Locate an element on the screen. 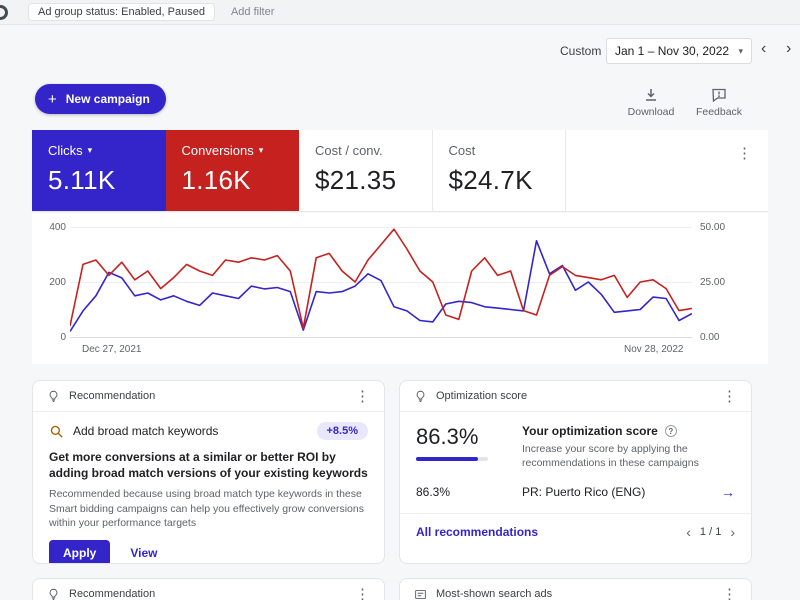 This screenshot has height=600, width=800. metric-label: Clicks is located at coordinates (65, 150).